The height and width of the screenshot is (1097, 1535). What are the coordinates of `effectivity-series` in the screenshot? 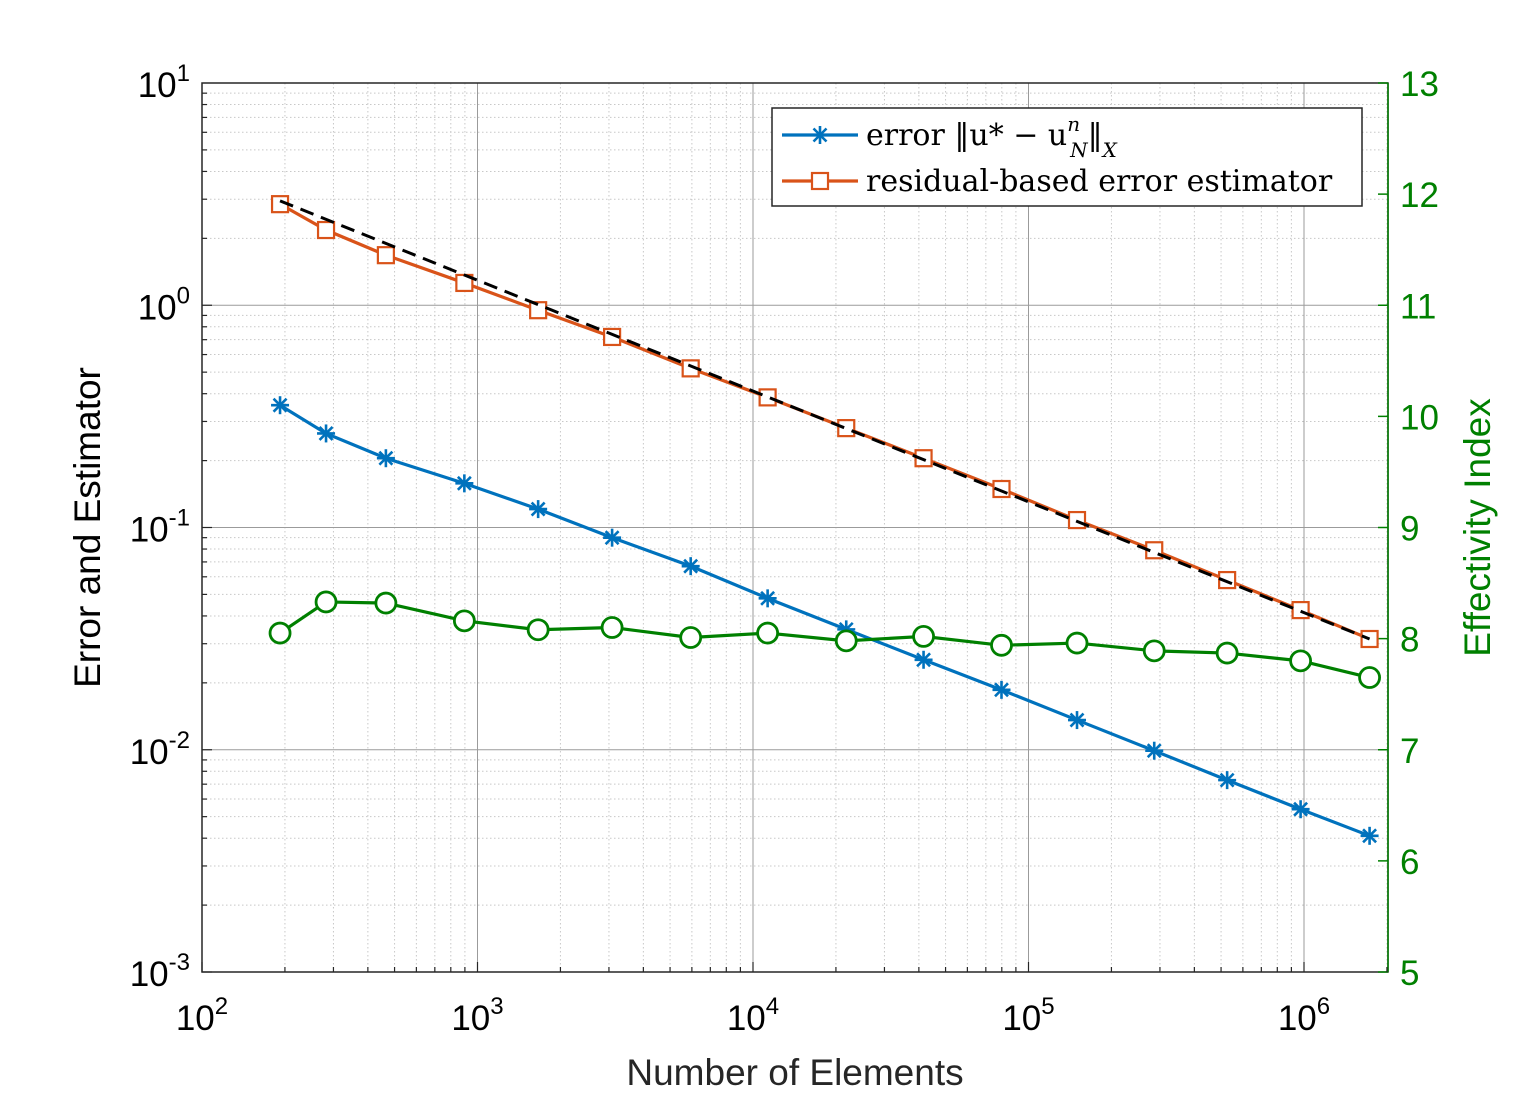 It's located at (824, 639).